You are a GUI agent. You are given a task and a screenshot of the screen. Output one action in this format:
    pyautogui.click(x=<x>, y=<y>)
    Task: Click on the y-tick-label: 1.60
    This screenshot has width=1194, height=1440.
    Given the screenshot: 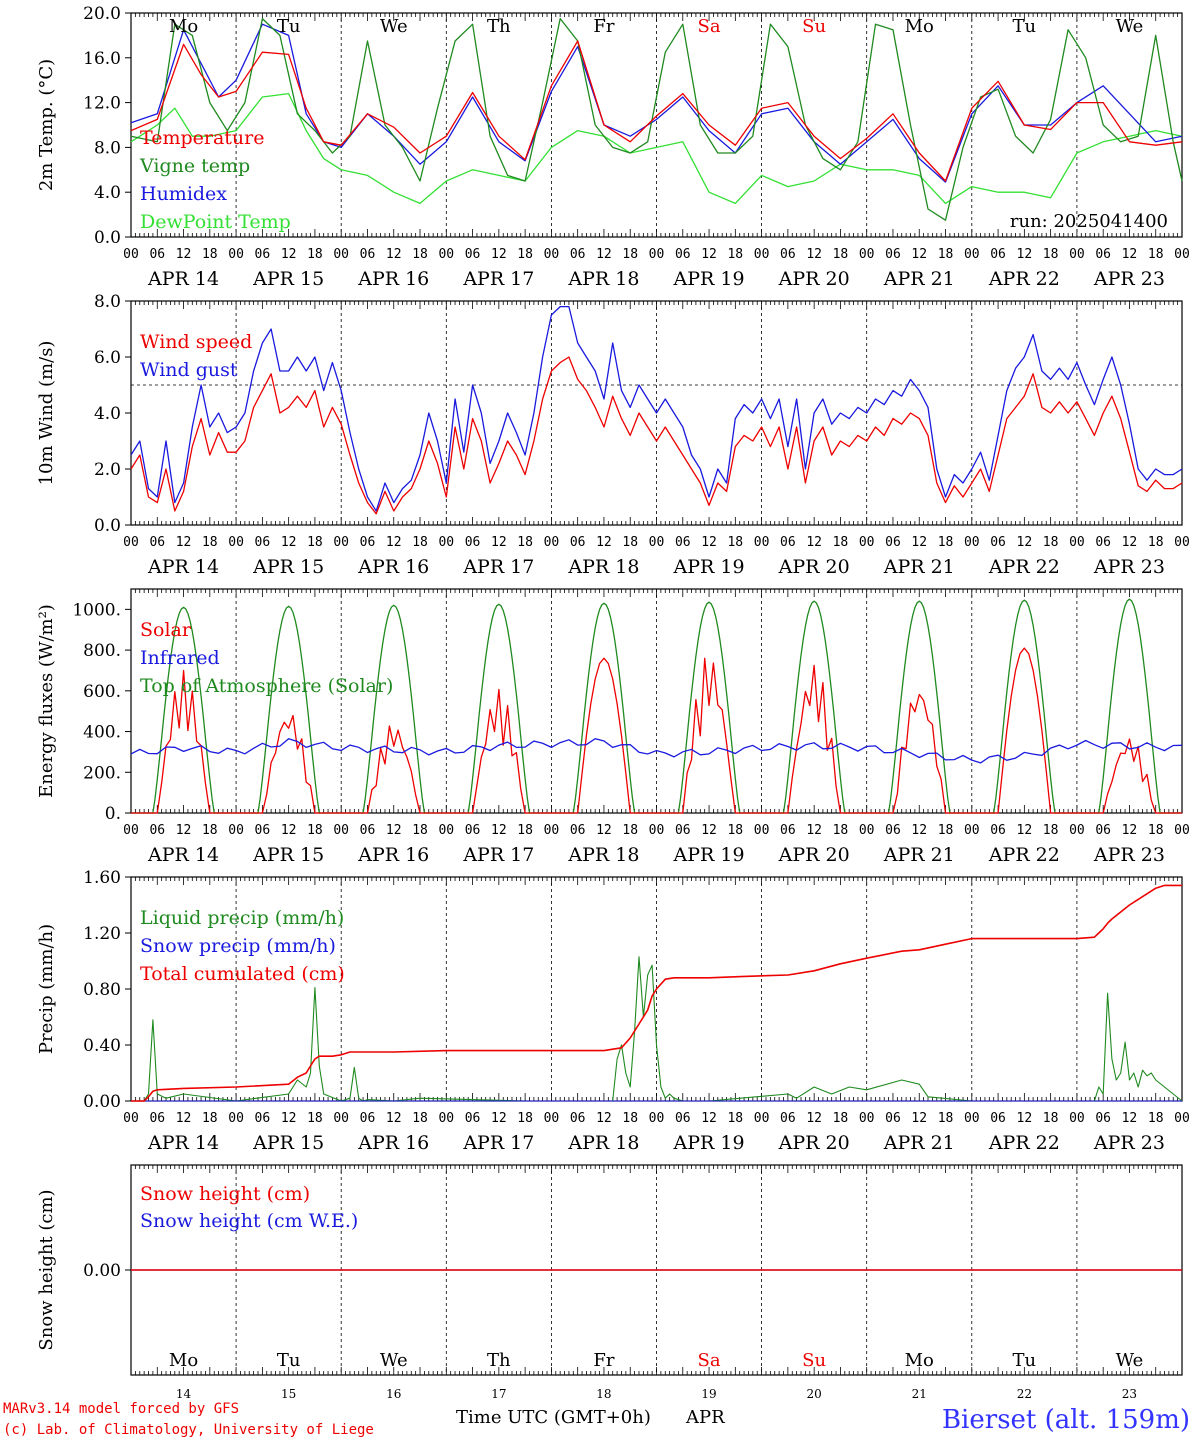 What is the action you would take?
    pyautogui.click(x=102, y=878)
    